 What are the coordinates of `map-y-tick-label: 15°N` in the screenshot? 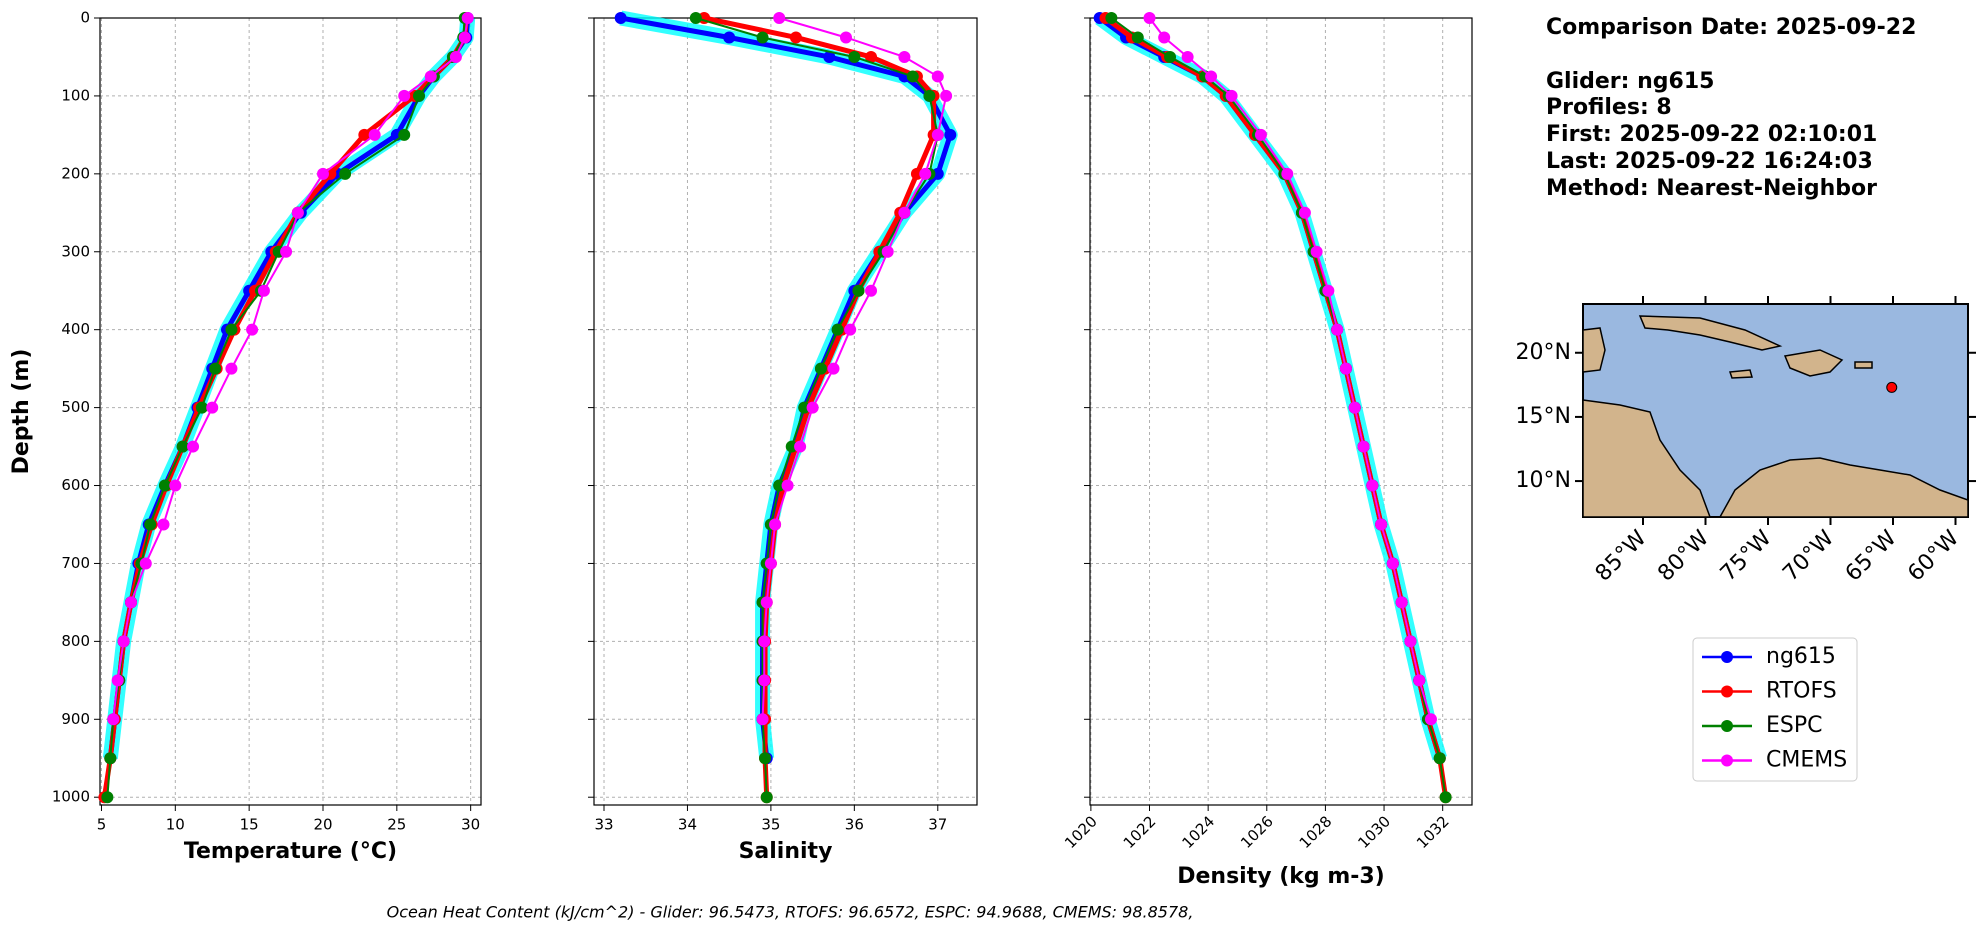 It's located at (1543, 416).